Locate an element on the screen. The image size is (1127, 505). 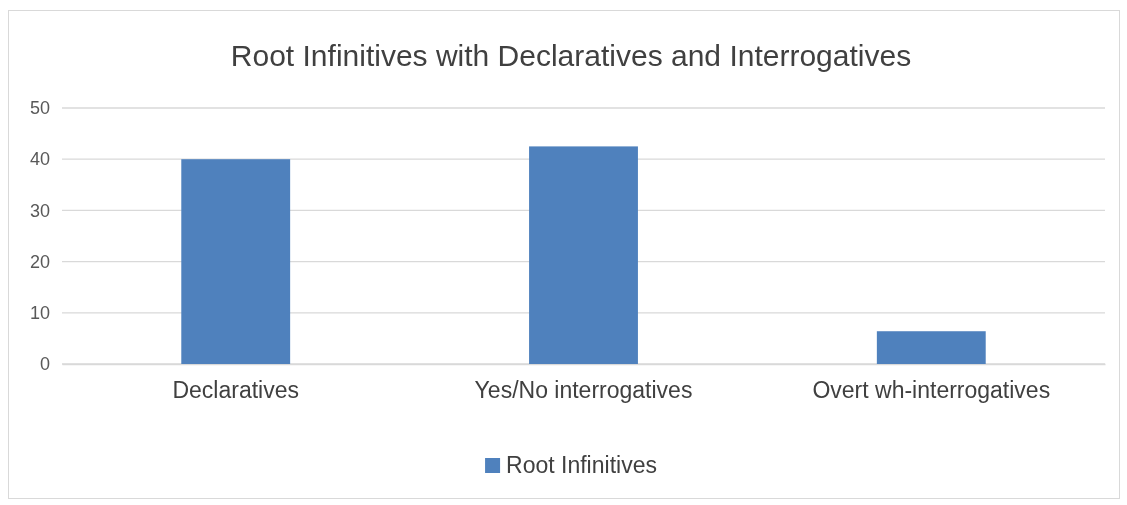
y-tick-label: 20 is located at coordinates (39, 261).